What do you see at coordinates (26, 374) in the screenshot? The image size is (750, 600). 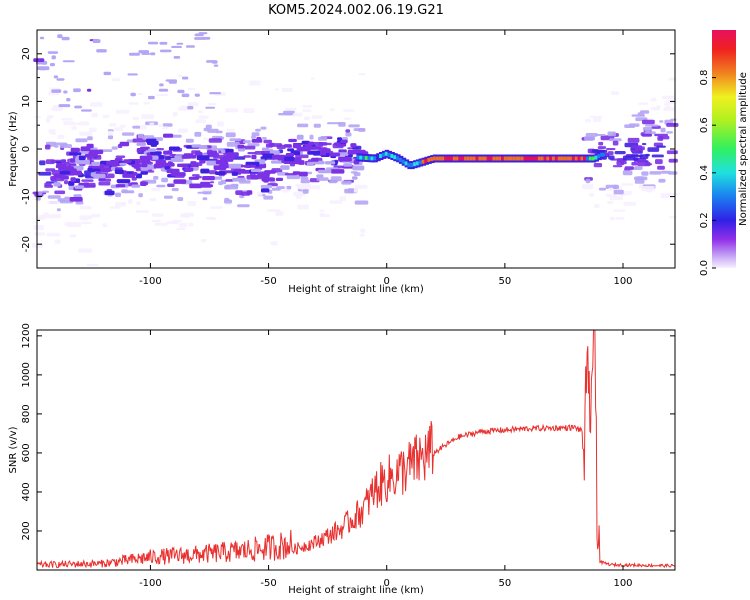 I see `y-tick-label: 1000` at bounding box center [26, 374].